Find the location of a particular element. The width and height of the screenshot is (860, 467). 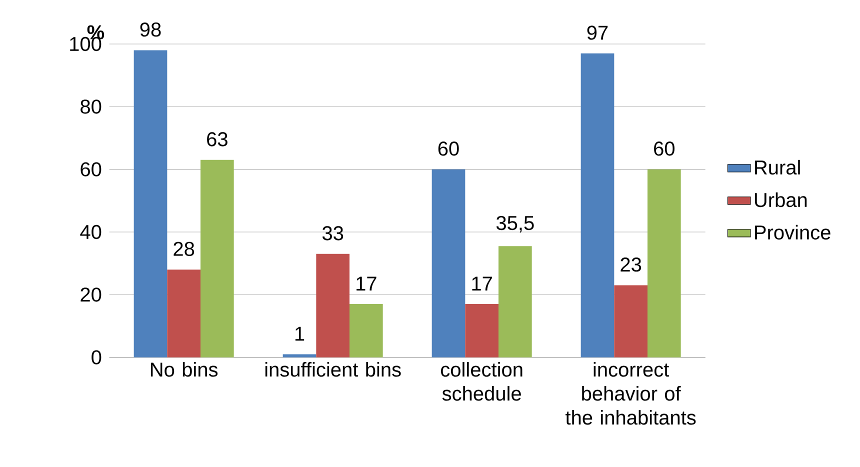

x-tick-label: insufficient bins is located at coordinates (333, 369).